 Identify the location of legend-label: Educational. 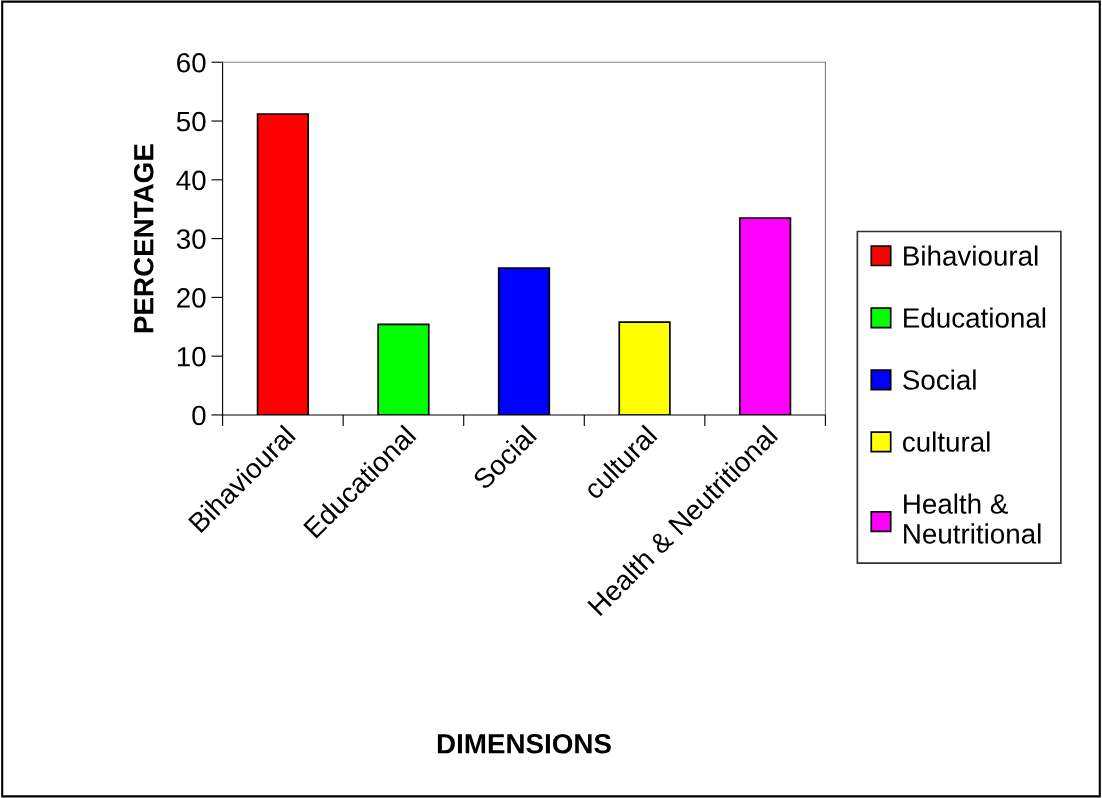
(975, 317).